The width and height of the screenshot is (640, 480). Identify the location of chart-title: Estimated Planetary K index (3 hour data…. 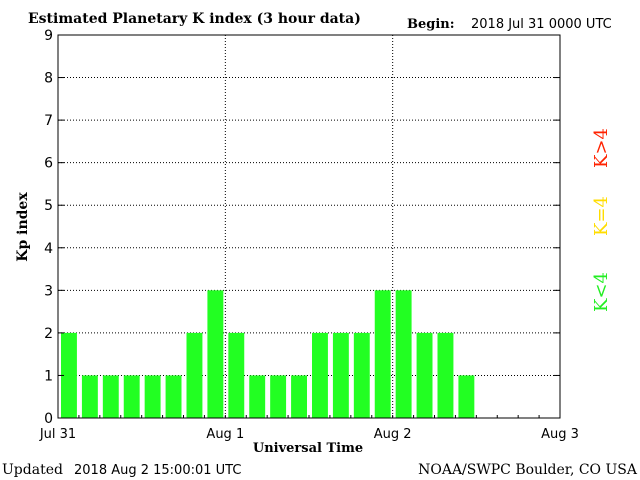
(194, 19).